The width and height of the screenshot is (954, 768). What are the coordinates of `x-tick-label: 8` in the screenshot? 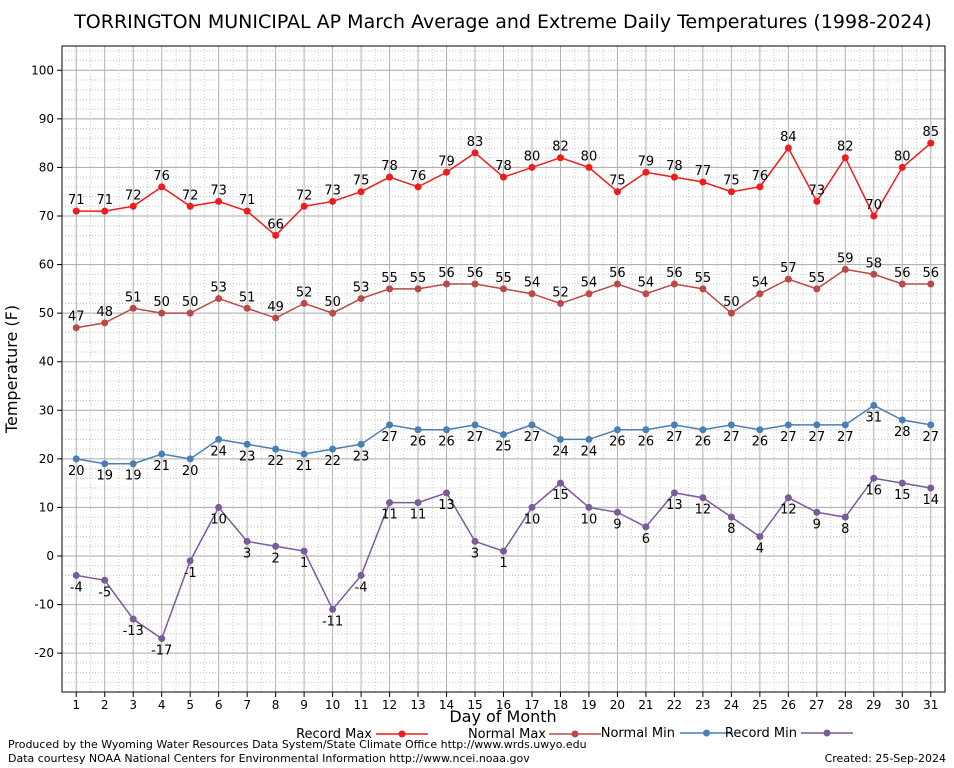 It's located at (276, 705).